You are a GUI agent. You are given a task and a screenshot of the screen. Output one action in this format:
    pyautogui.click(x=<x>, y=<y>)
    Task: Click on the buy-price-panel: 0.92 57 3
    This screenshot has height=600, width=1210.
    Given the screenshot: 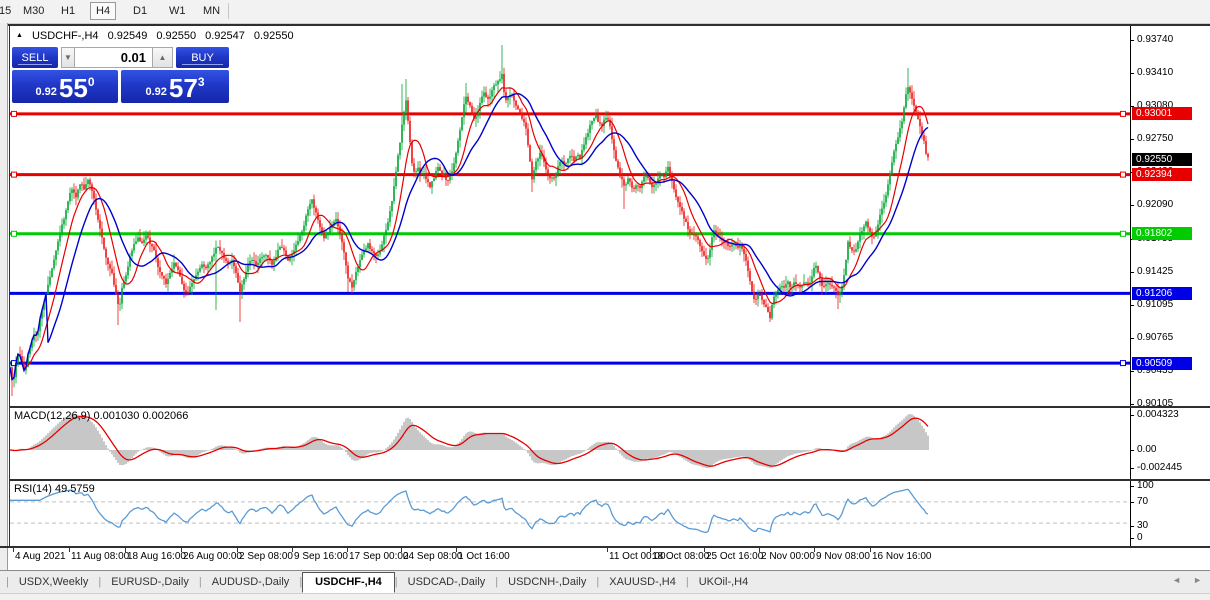 What is the action you would take?
    pyautogui.click(x=175, y=86)
    